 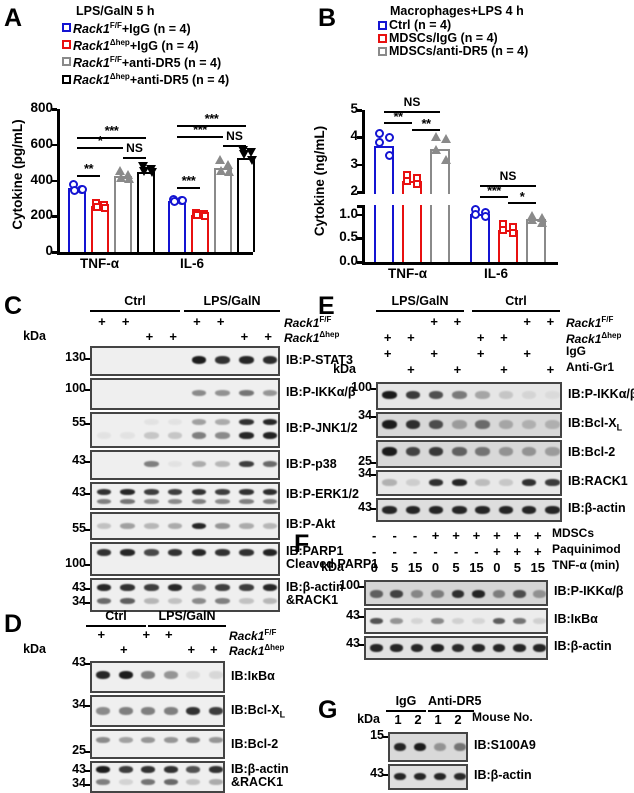 I want to click on kda-marker: 100, so click(x=75, y=563).